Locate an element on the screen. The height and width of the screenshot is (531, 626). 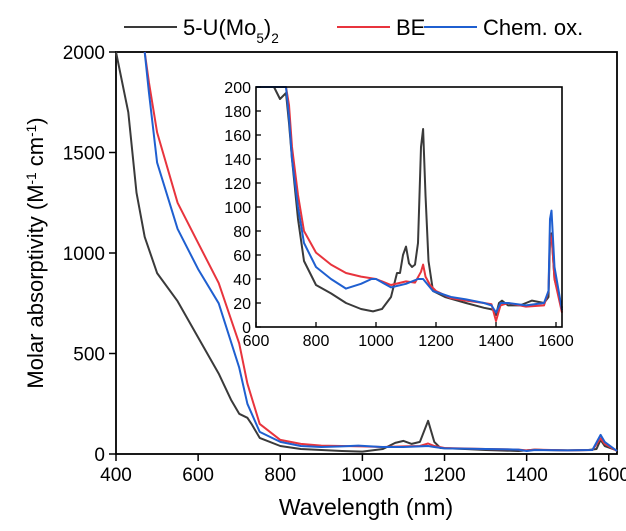
main-x-tick-label: 1400 is located at coordinates (527, 475).